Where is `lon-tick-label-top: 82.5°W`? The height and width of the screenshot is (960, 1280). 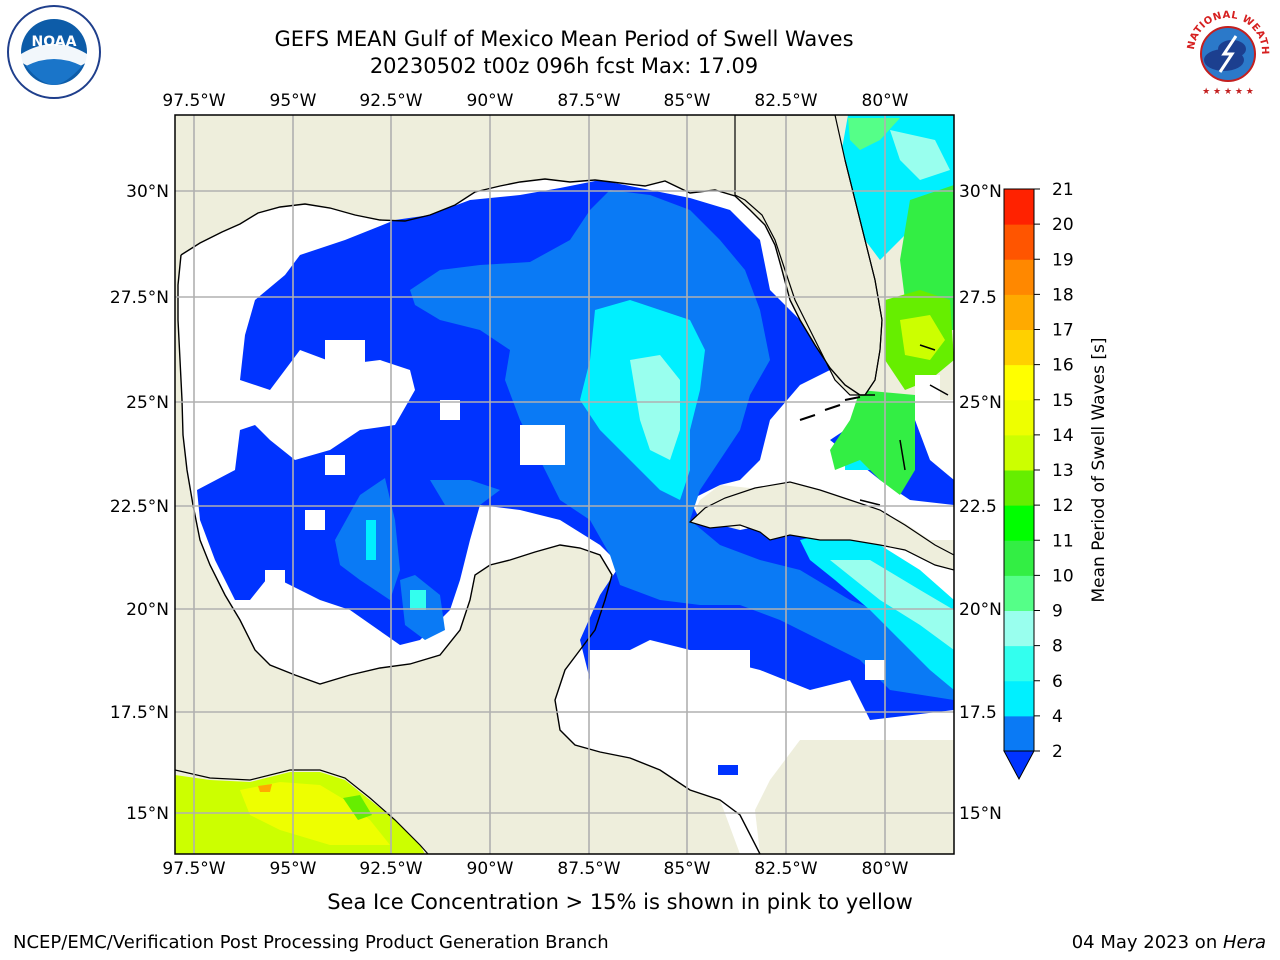
lon-tick-label-top: 82.5°W is located at coordinates (785, 101).